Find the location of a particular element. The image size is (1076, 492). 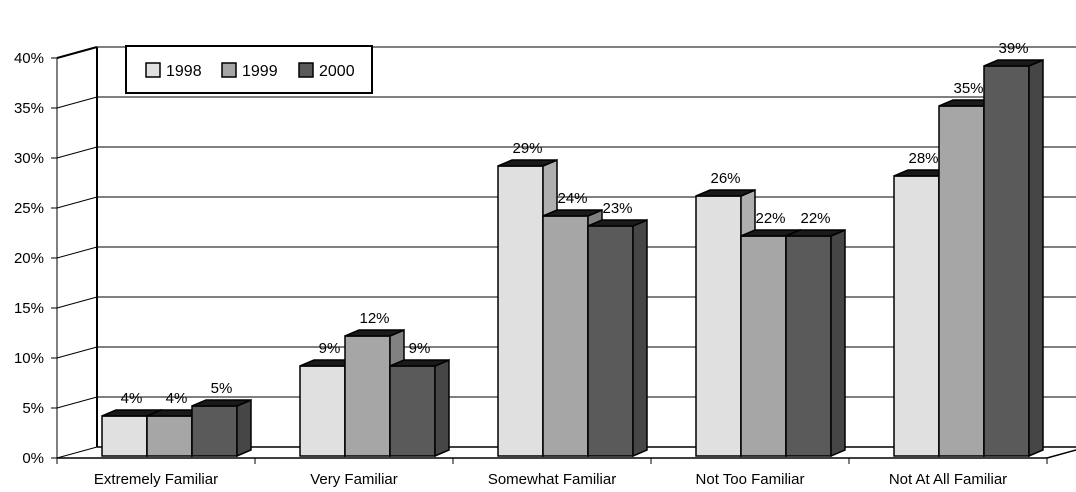

legend-item-1999: 1999 is located at coordinates (249, 71).